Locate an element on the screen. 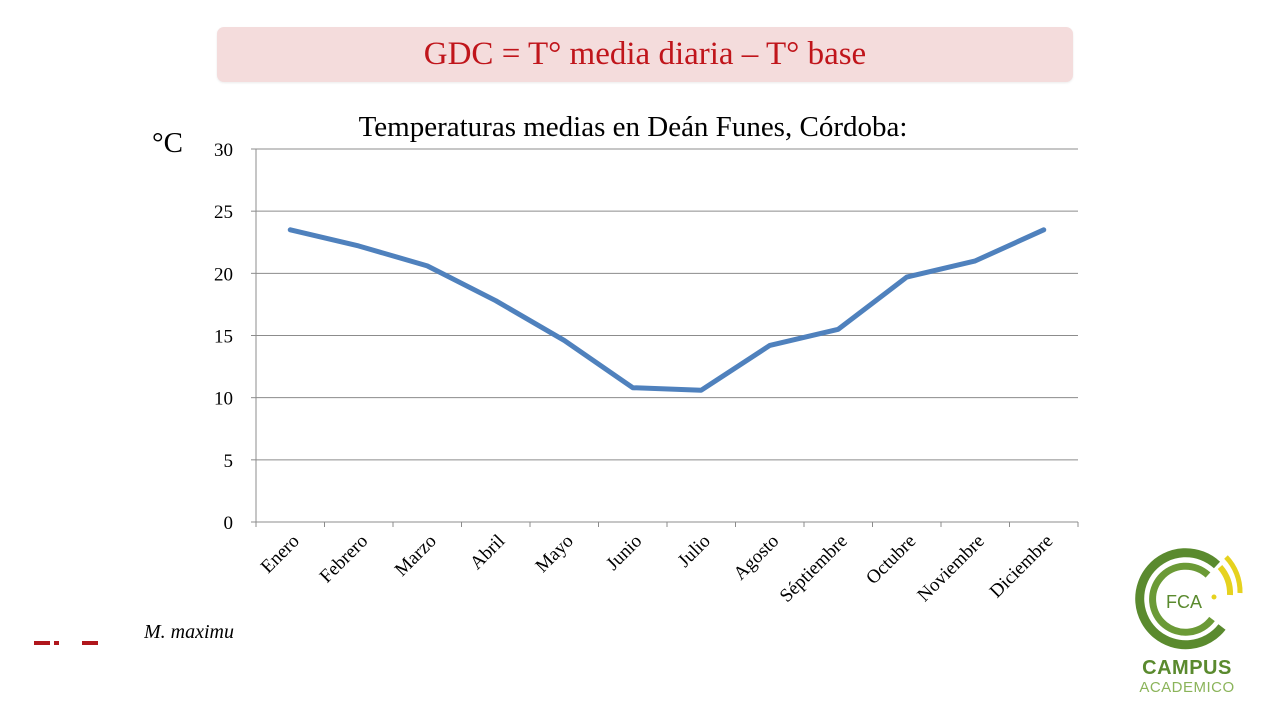 The image size is (1280, 720). series-line is located at coordinates (667, 310).